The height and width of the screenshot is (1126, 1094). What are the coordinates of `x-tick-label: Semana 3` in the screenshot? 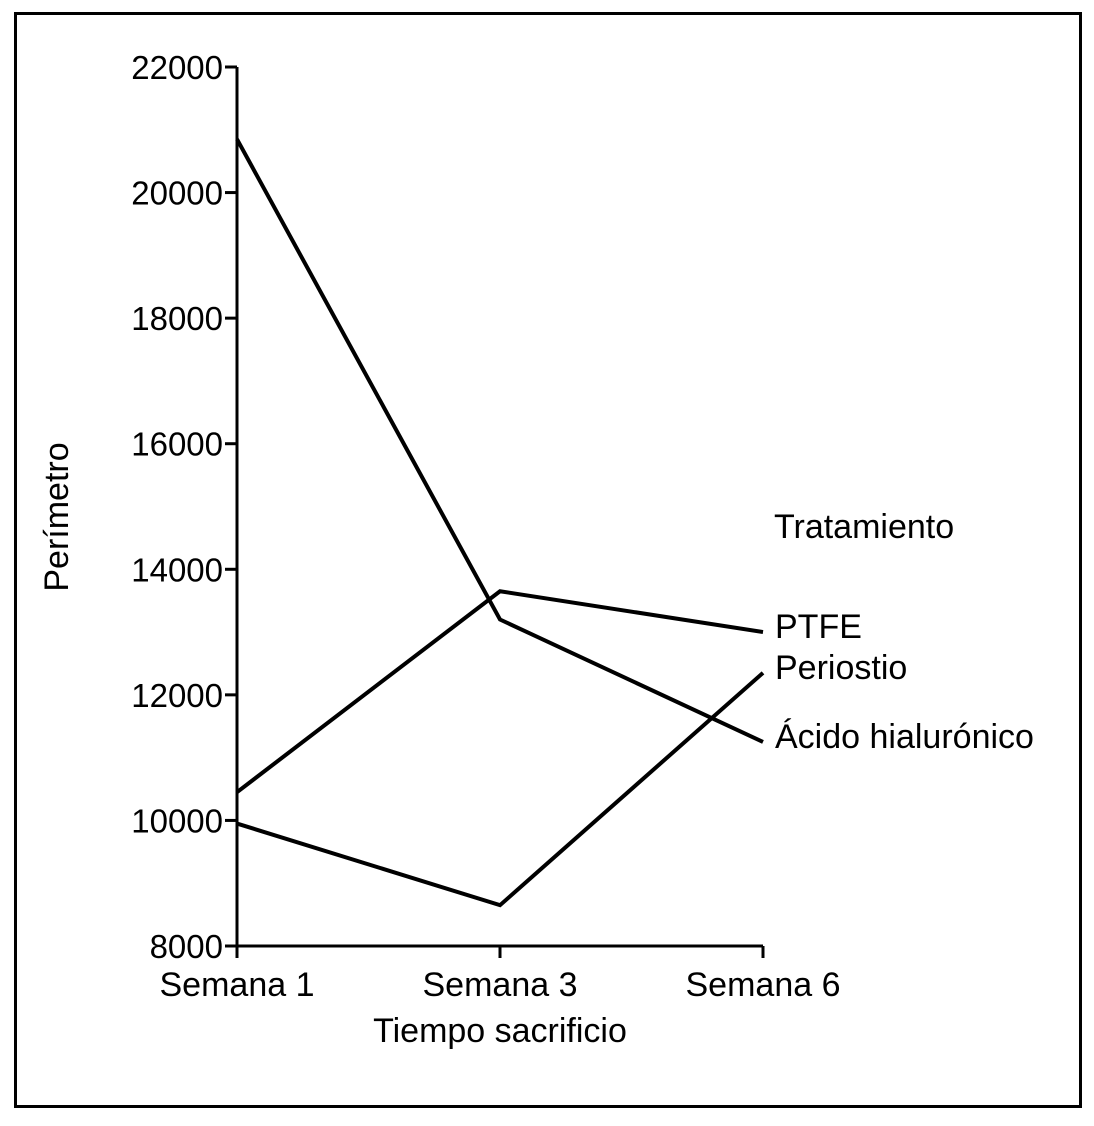 It's located at (500, 985).